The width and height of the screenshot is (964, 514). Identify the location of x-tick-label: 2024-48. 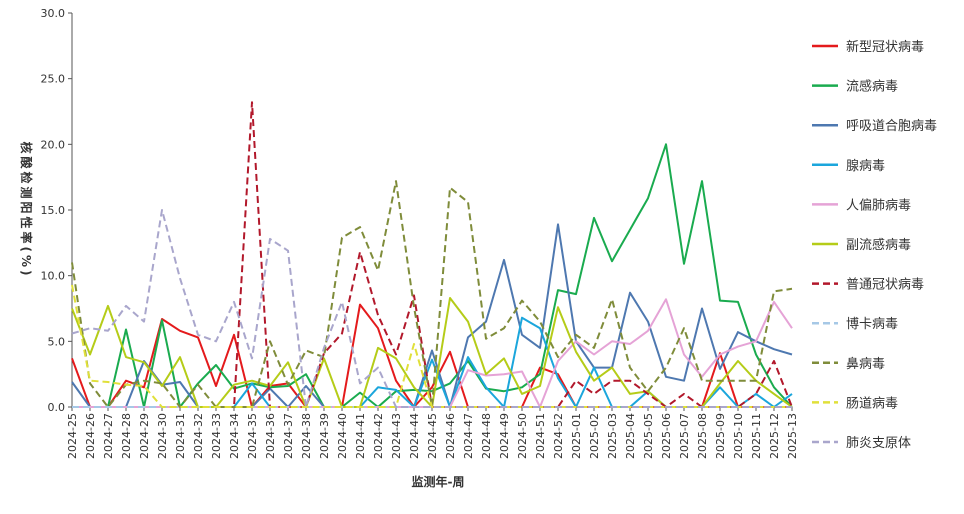
(486, 436).